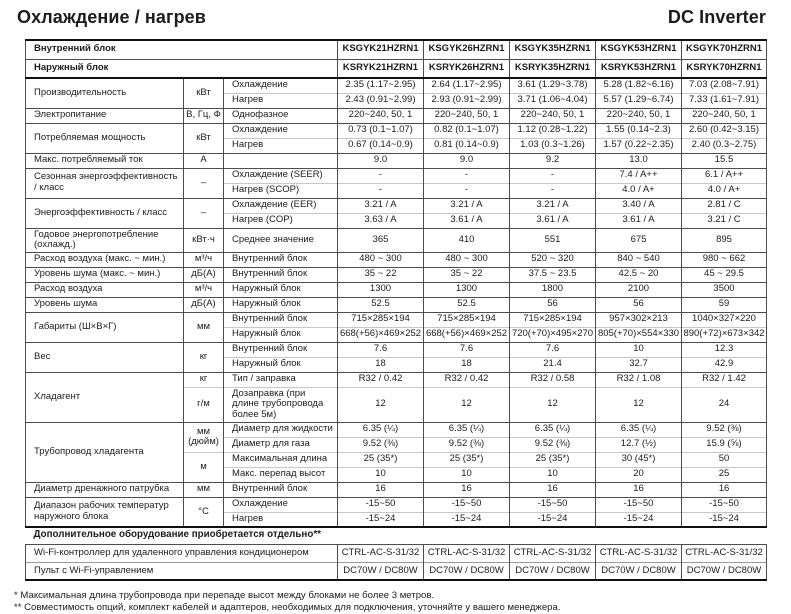  What do you see at coordinates (466, 240) in the screenshot?
I see `value-cell: 410` at bounding box center [466, 240].